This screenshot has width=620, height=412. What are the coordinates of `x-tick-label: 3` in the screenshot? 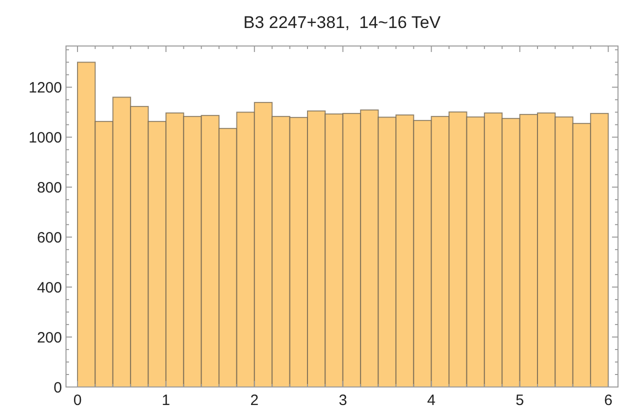 It's located at (343, 400).